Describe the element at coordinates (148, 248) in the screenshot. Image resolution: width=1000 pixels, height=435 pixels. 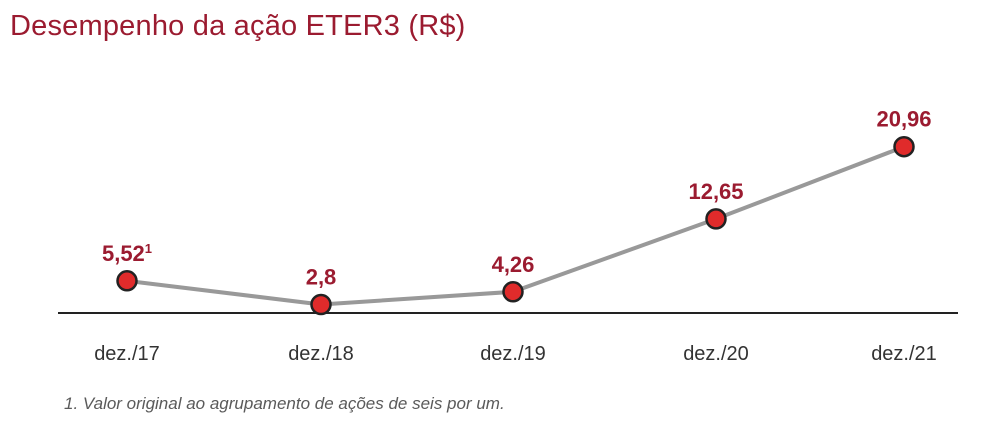
I see `footnote-marker: 1` at that location.